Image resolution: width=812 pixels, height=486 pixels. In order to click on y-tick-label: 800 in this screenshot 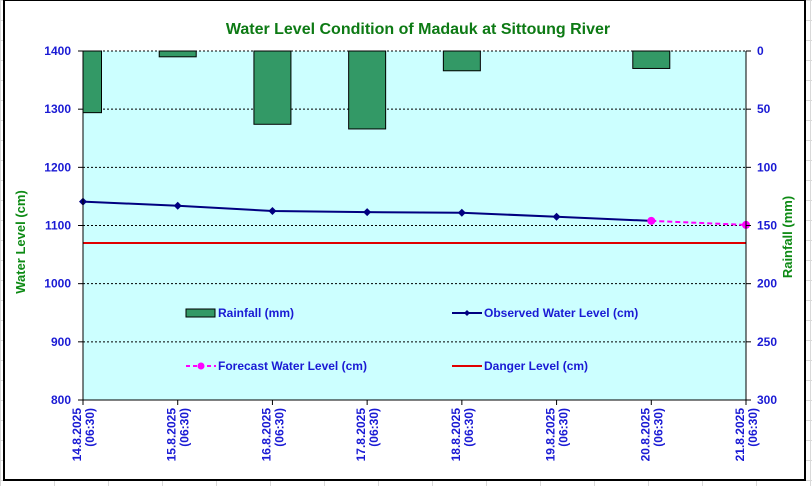, I will do `click(61, 400)`.